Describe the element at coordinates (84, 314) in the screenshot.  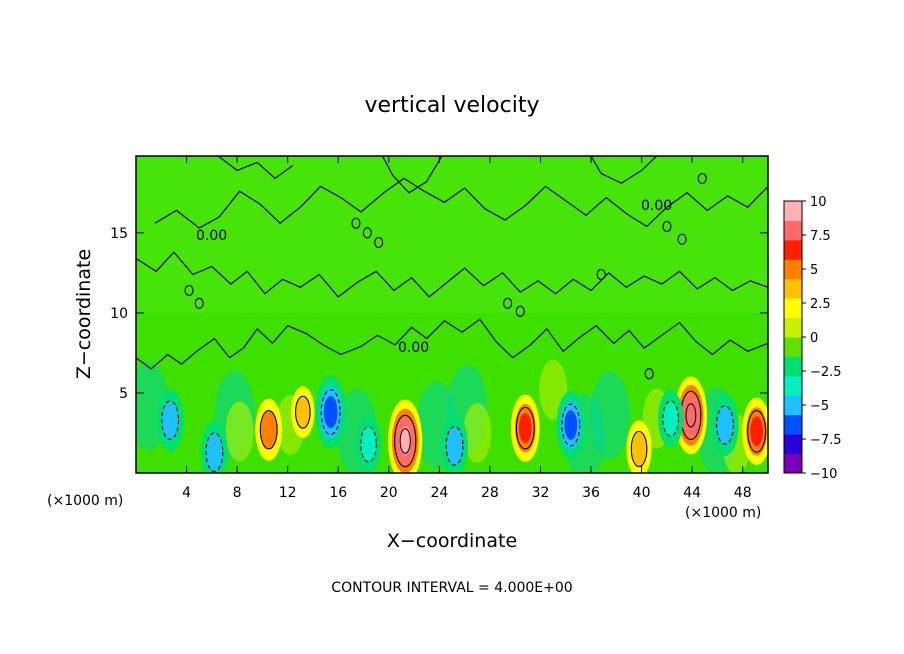
I see `y-axis-label: Z−coordinate` at that location.